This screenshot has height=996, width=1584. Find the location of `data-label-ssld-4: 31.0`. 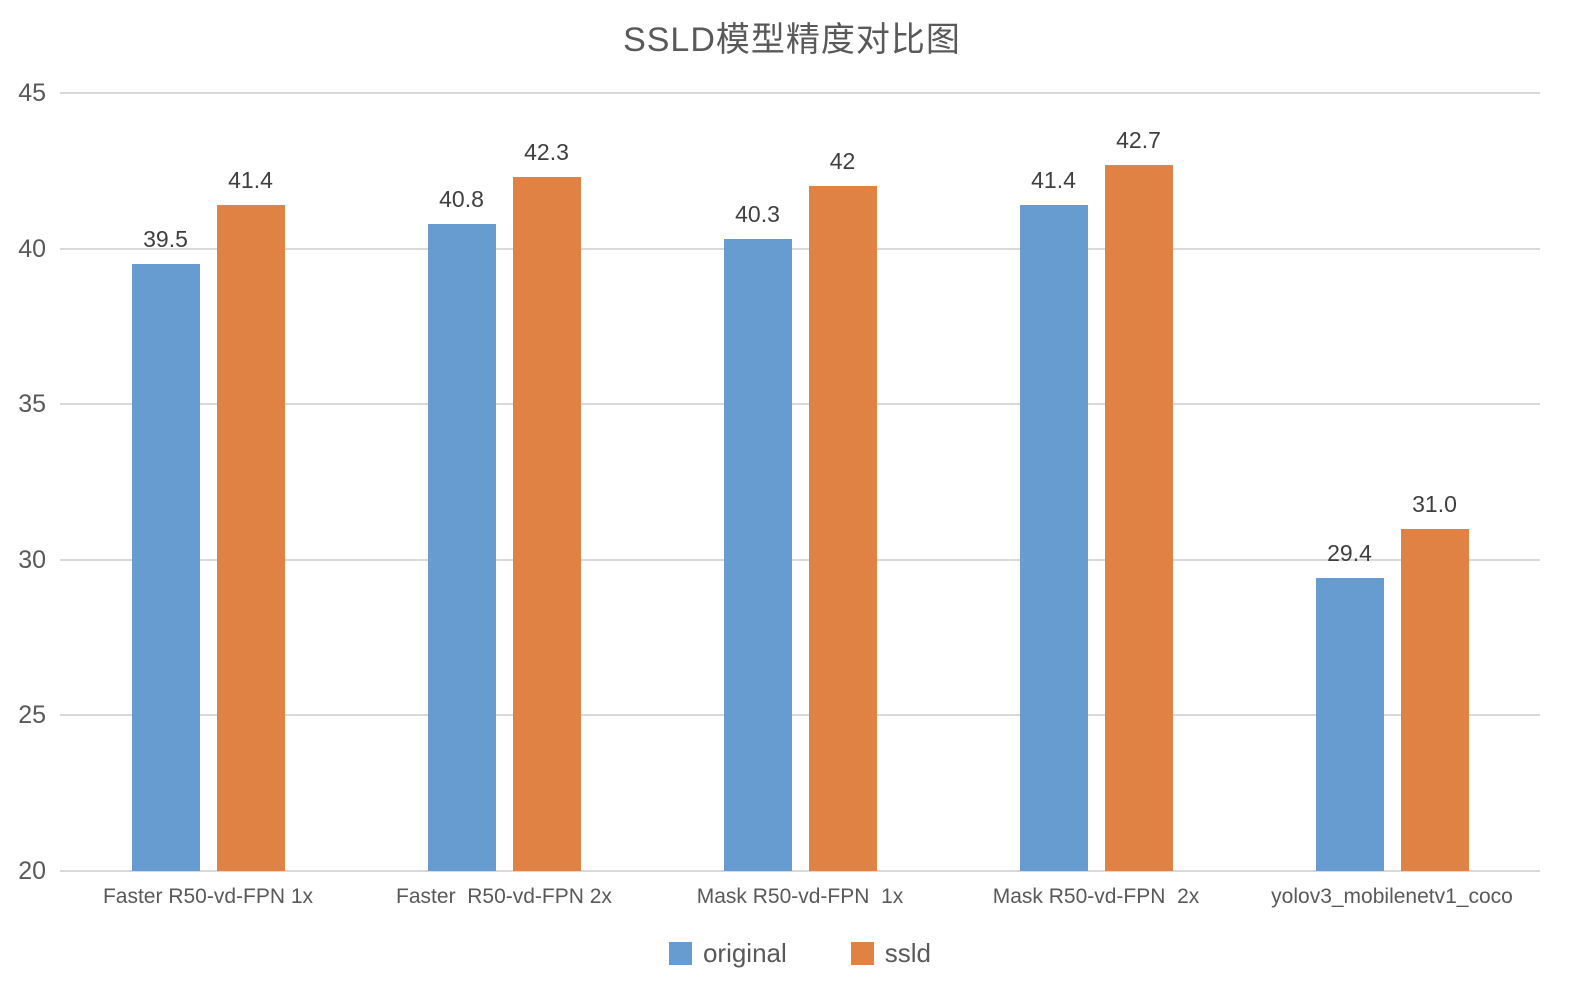

data-label-ssld-4: 31.0 is located at coordinates (1434, 503).